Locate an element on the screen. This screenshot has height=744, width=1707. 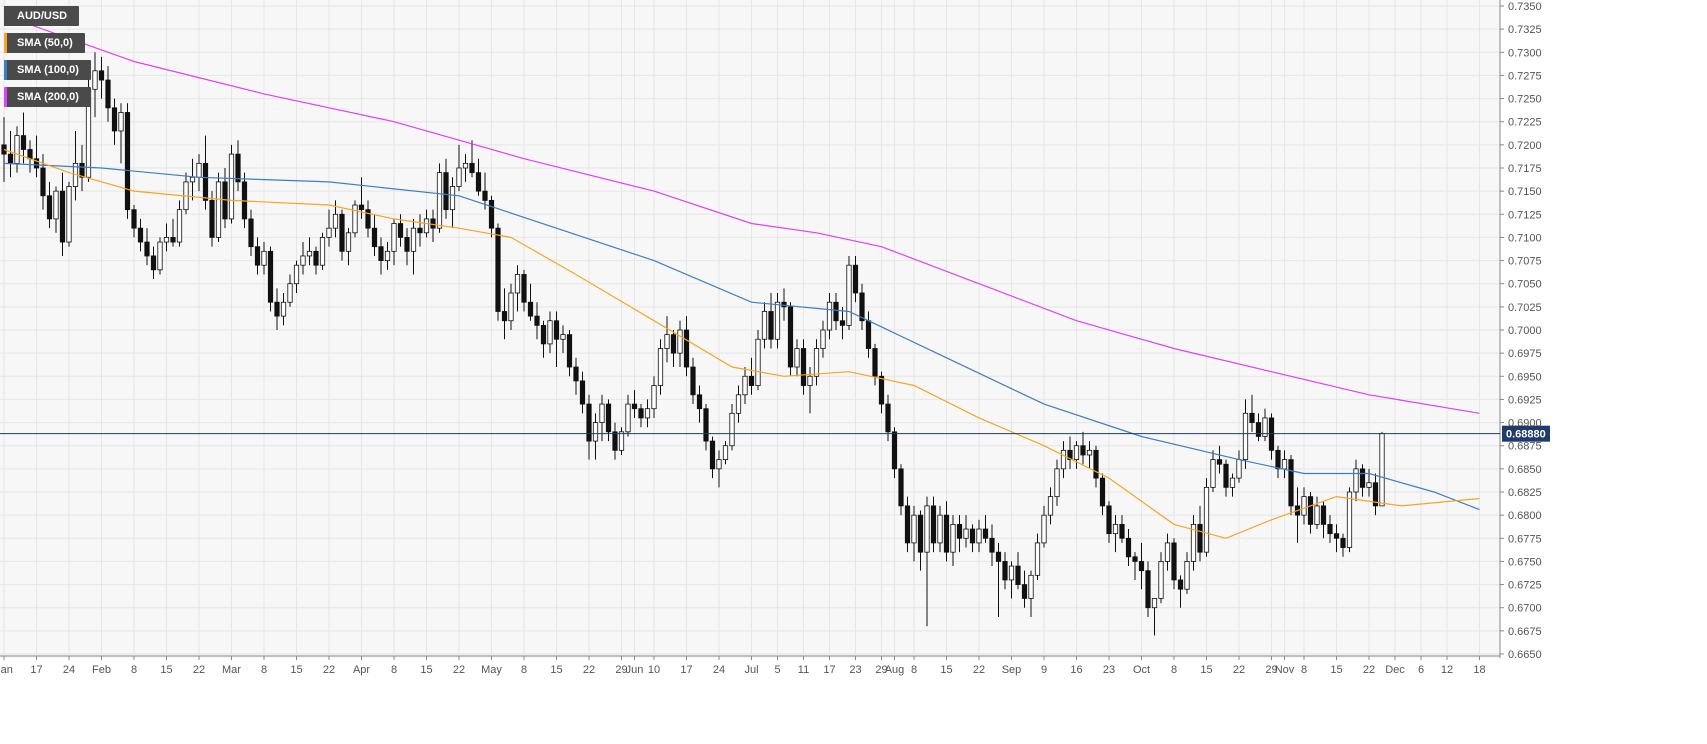
legend-label: SMA (50,0) is located at coordinates (45, 43).